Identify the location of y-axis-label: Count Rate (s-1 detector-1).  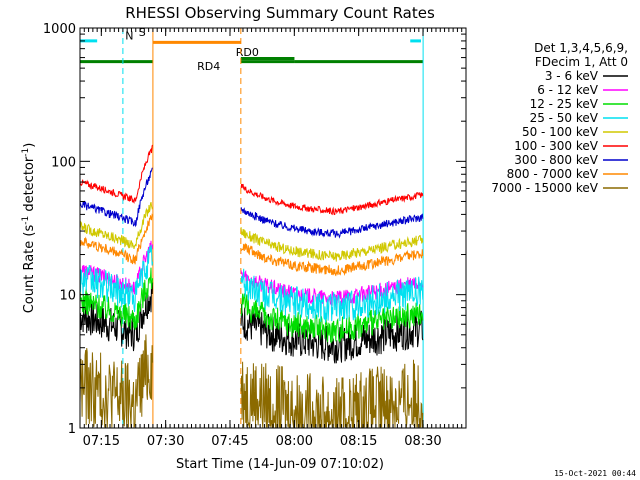
(29, 228).